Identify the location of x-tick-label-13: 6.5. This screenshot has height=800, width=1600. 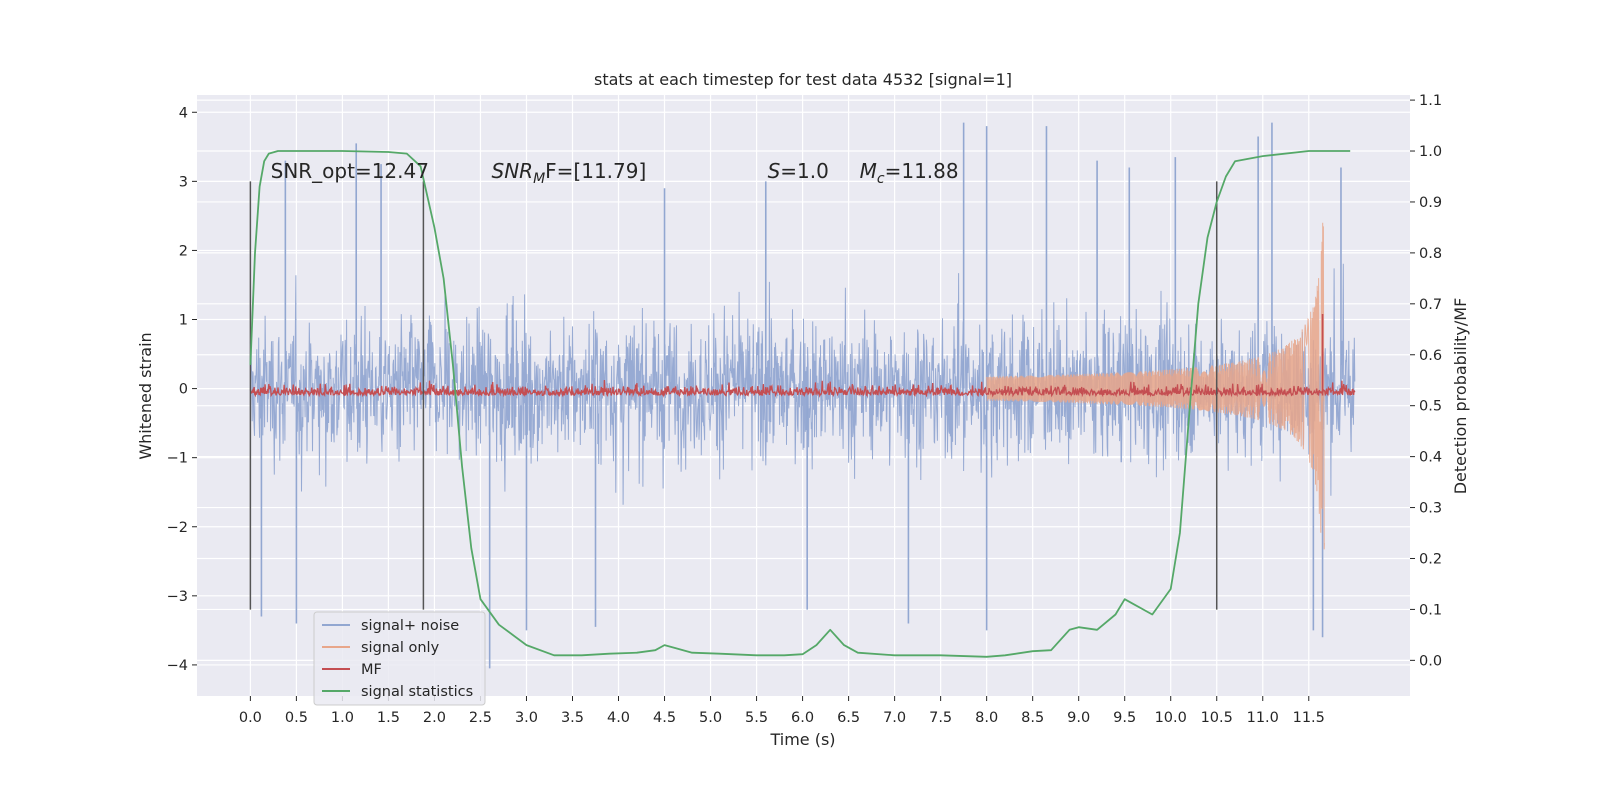
(848, 718).